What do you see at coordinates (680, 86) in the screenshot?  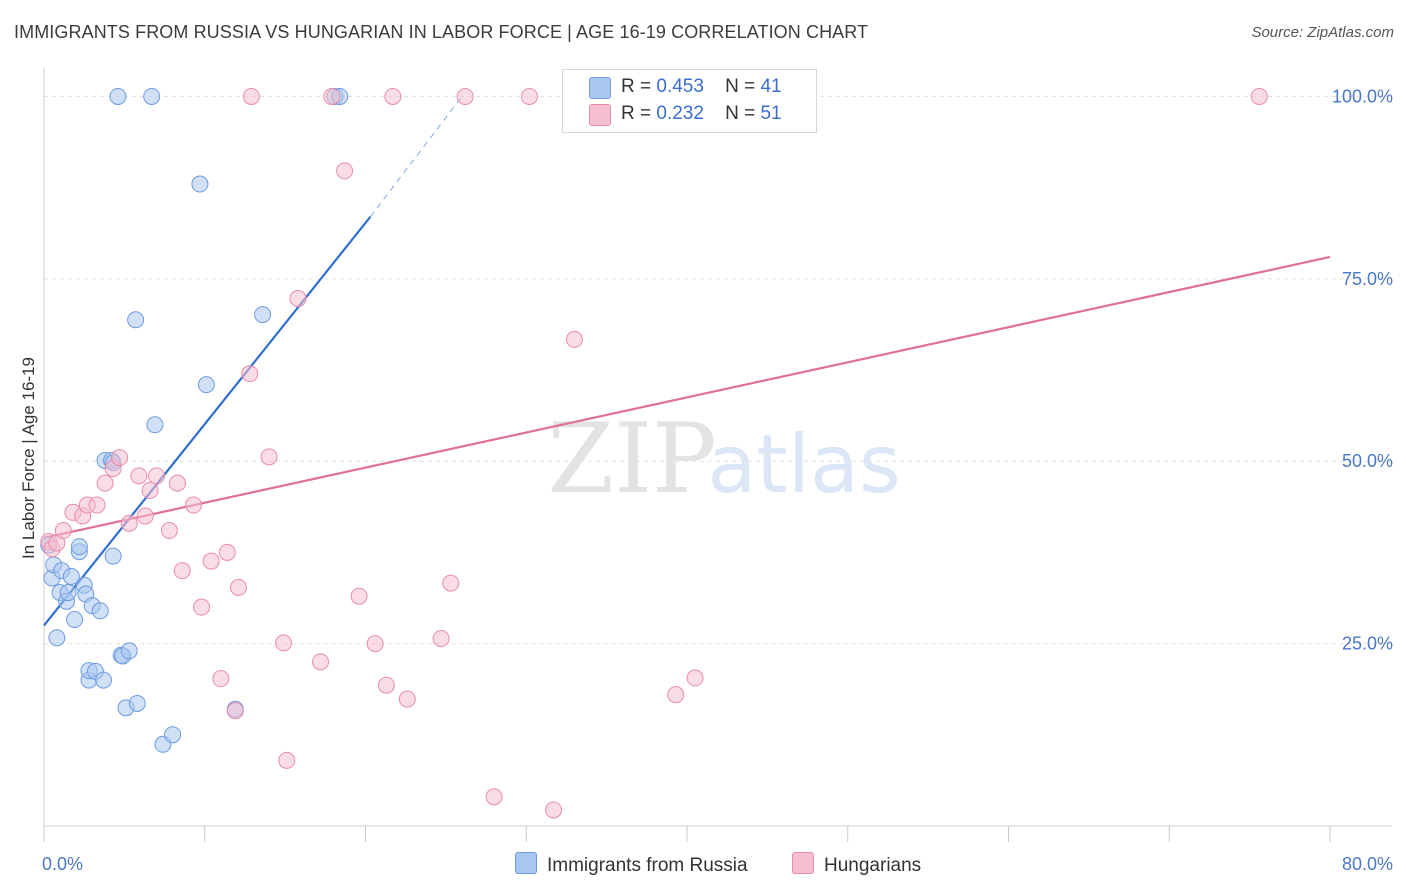 I see `legend-r-value: 0.453` at bounding box center [680, 86].